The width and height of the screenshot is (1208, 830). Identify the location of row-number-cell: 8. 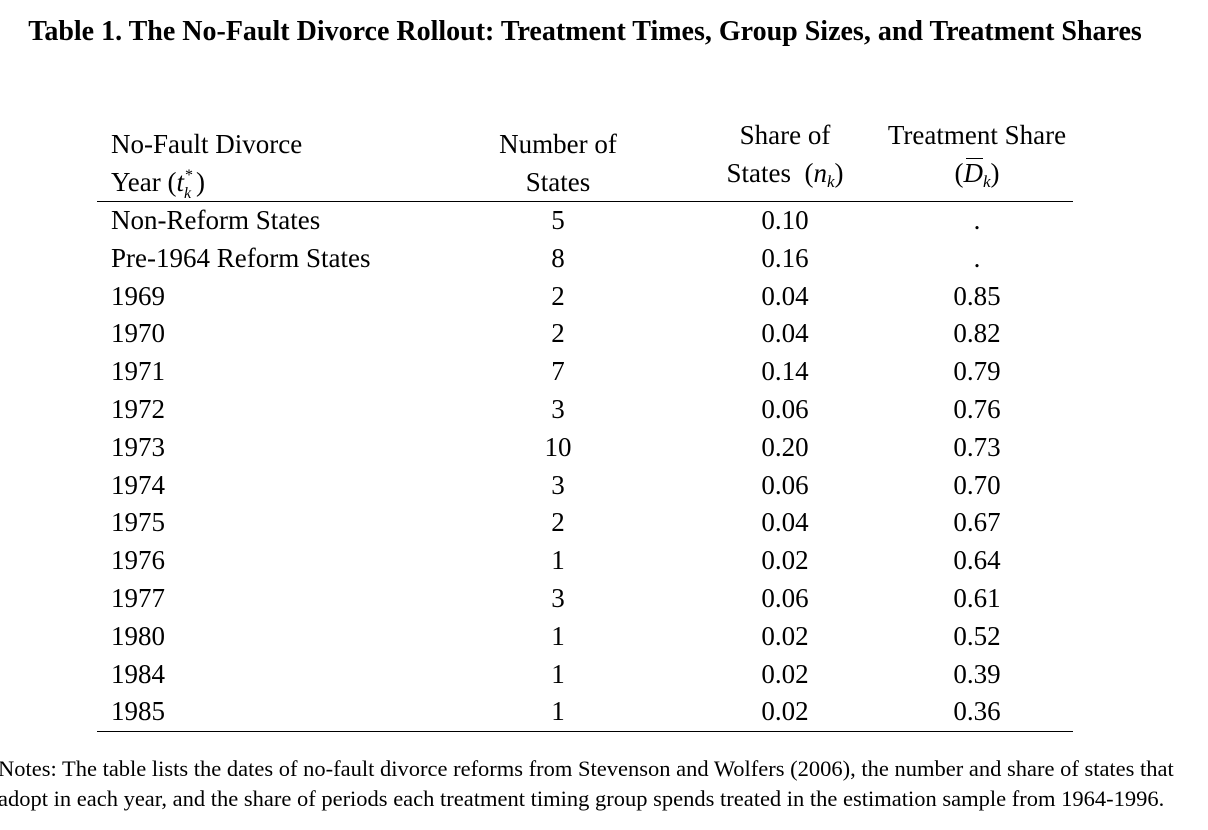
(558, 257).